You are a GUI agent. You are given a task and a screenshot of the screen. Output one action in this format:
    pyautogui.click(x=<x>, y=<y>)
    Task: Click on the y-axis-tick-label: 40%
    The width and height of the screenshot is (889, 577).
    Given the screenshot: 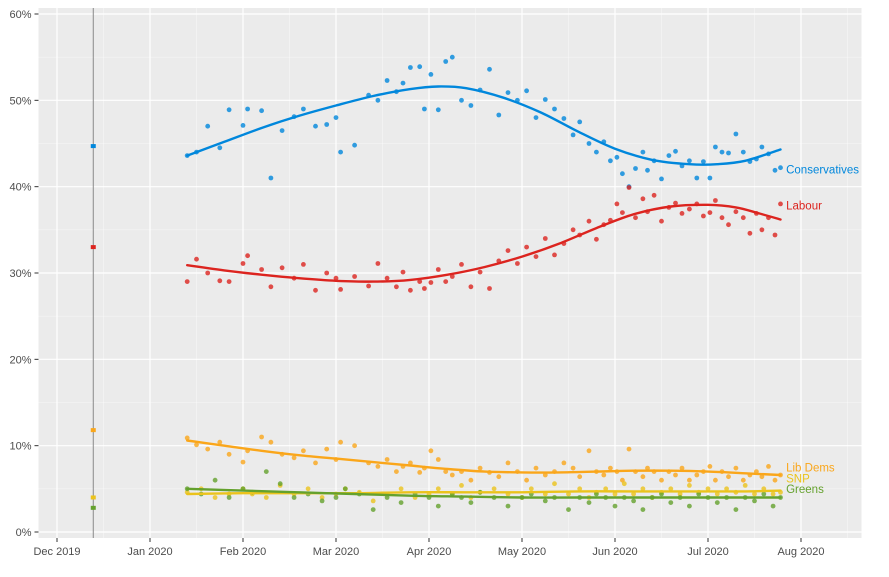 What is the action you would take?
    pyautogui.click(x=20, y=188)
    